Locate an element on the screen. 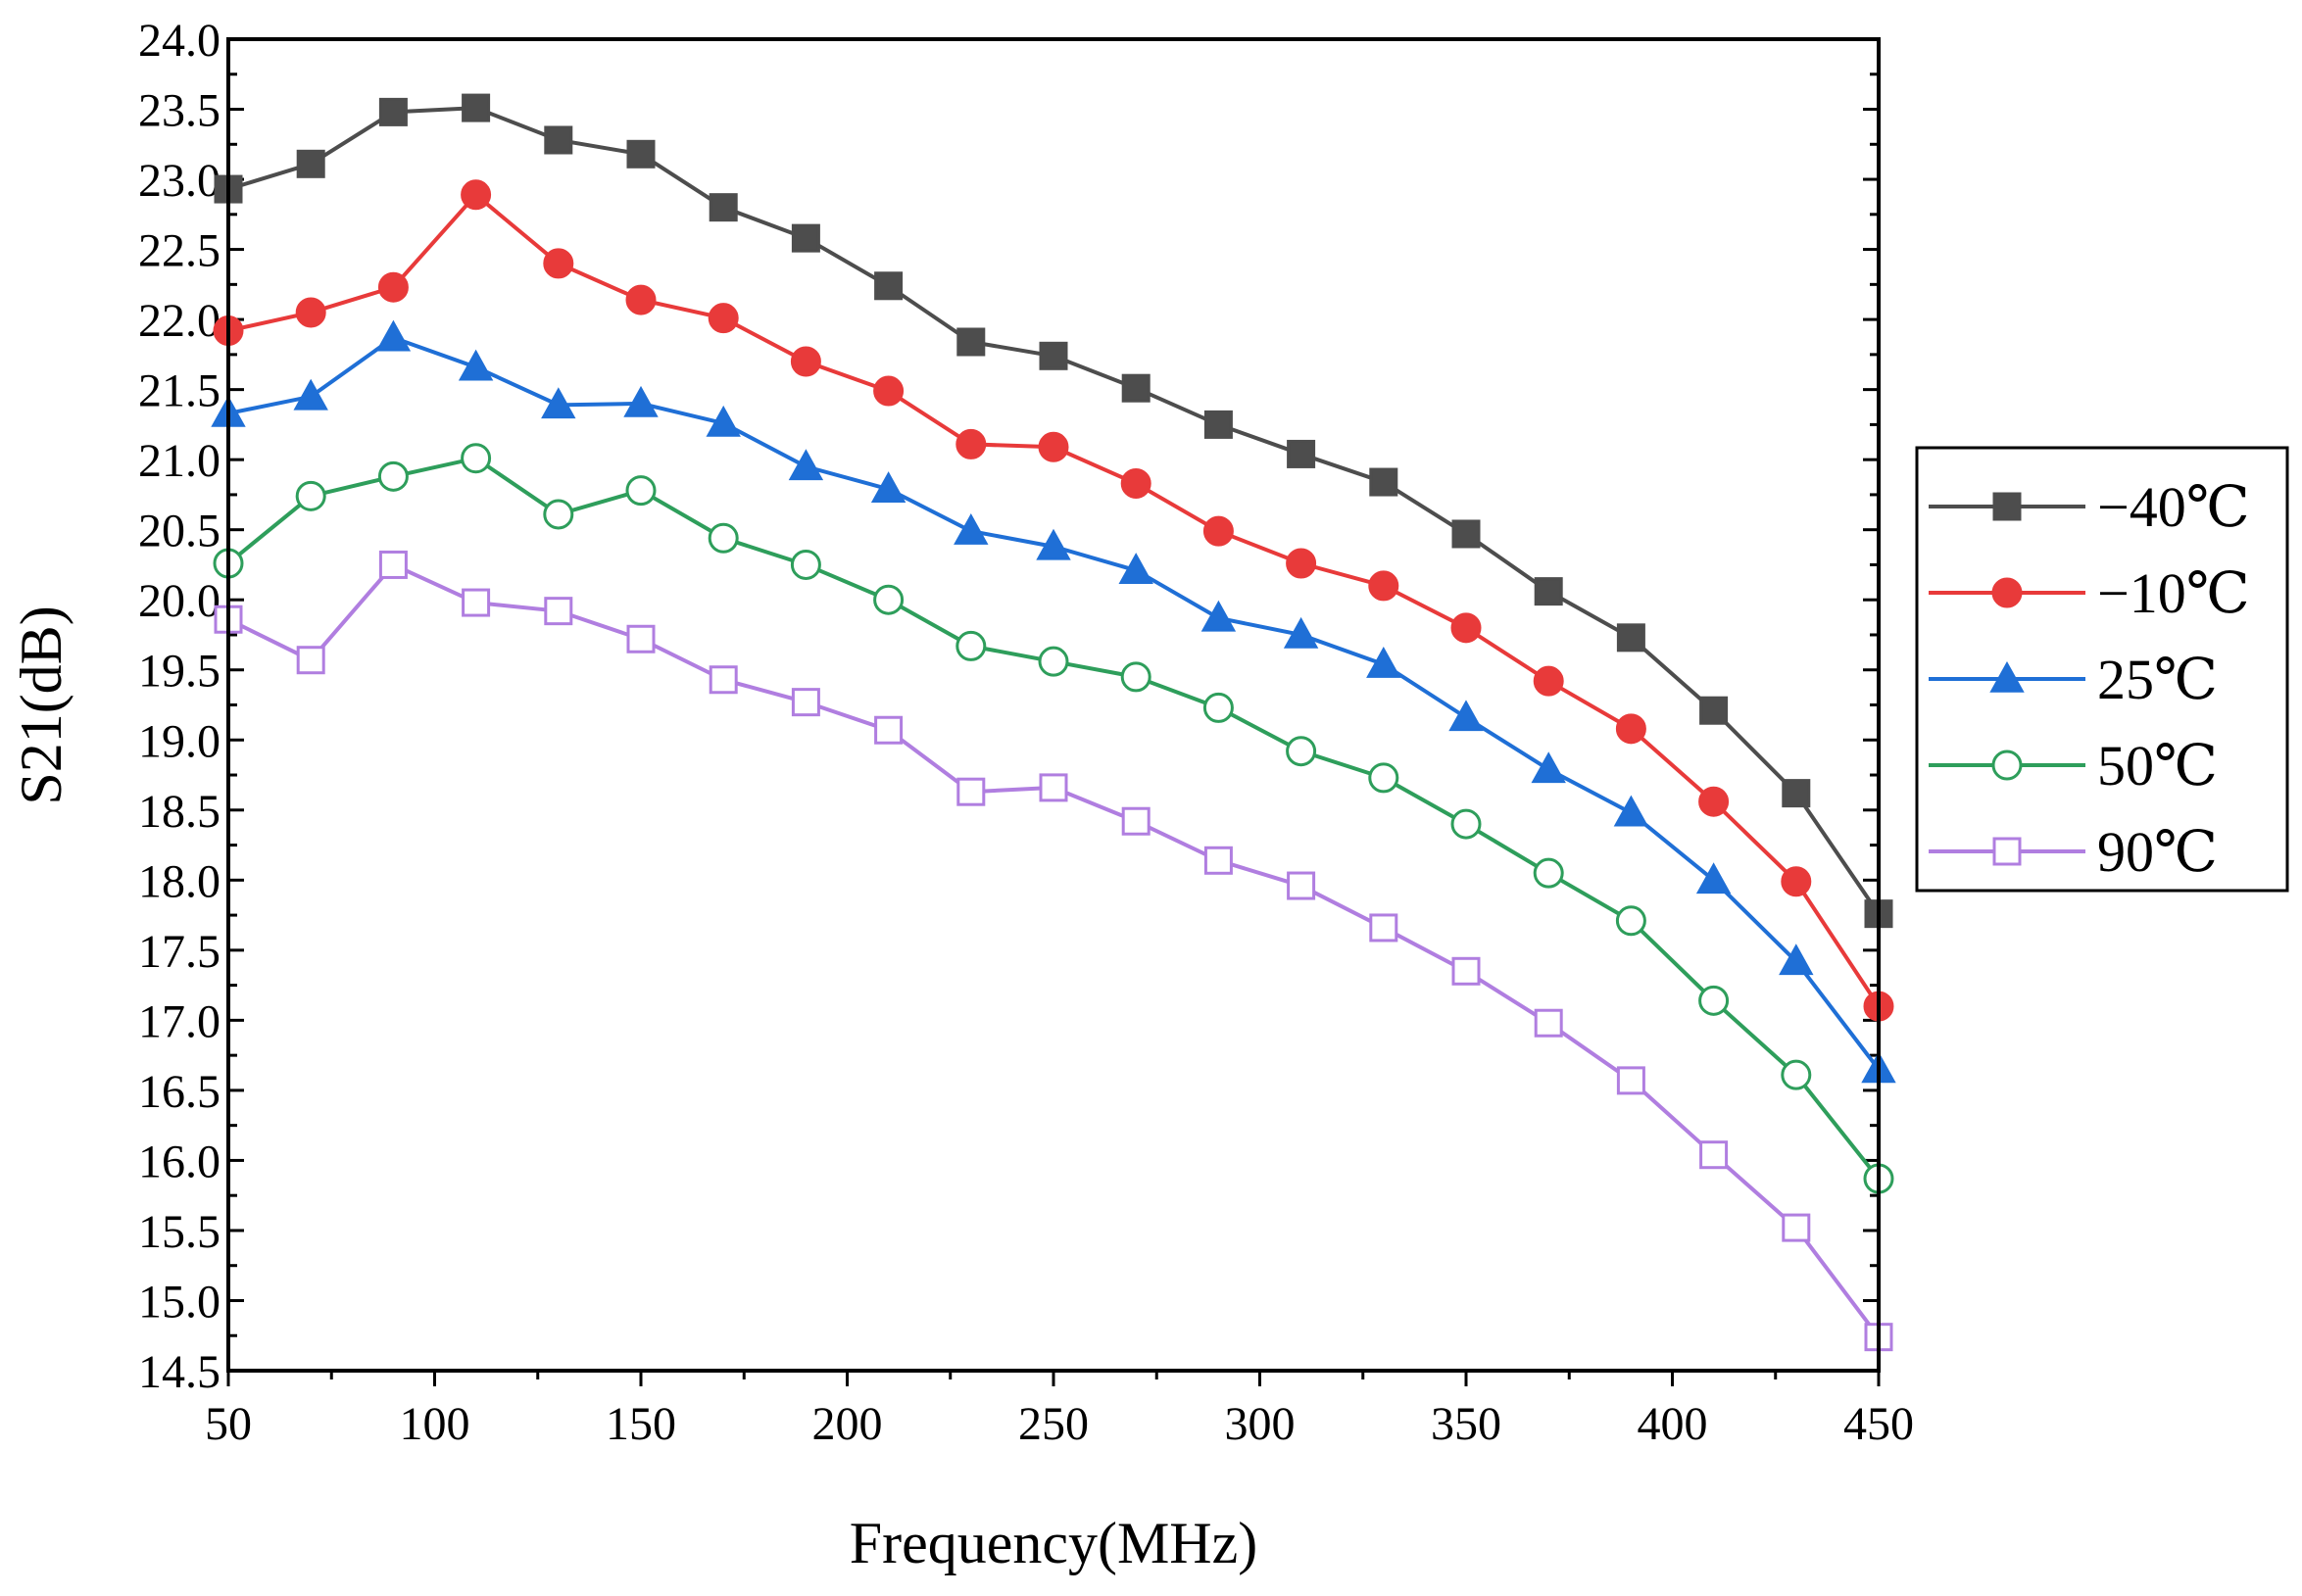 This screenshot has width=2302, height=1596. y-tick-label: 21.5 is located at coordinates (179, 391).